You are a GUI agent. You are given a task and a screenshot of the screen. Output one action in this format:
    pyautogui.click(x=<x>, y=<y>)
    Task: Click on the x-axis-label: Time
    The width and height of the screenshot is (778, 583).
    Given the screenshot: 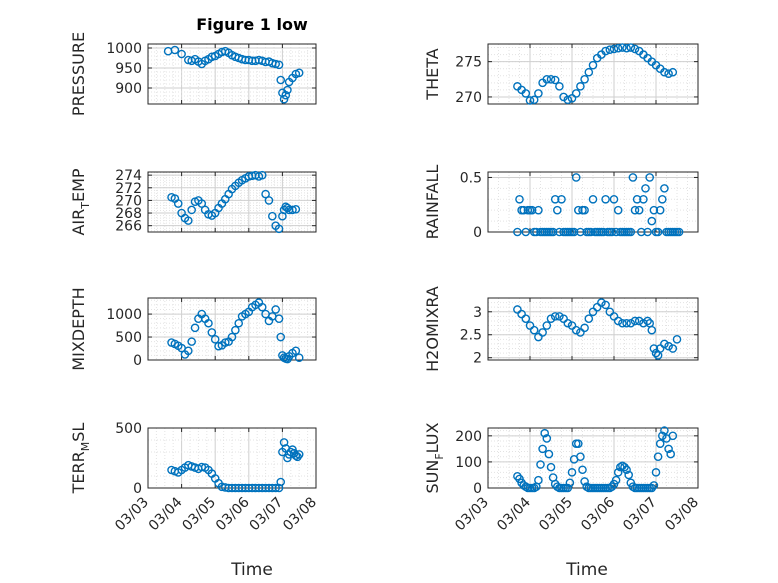 What is the action you would take?
    pyautogui.click(x=251, y=570)
    